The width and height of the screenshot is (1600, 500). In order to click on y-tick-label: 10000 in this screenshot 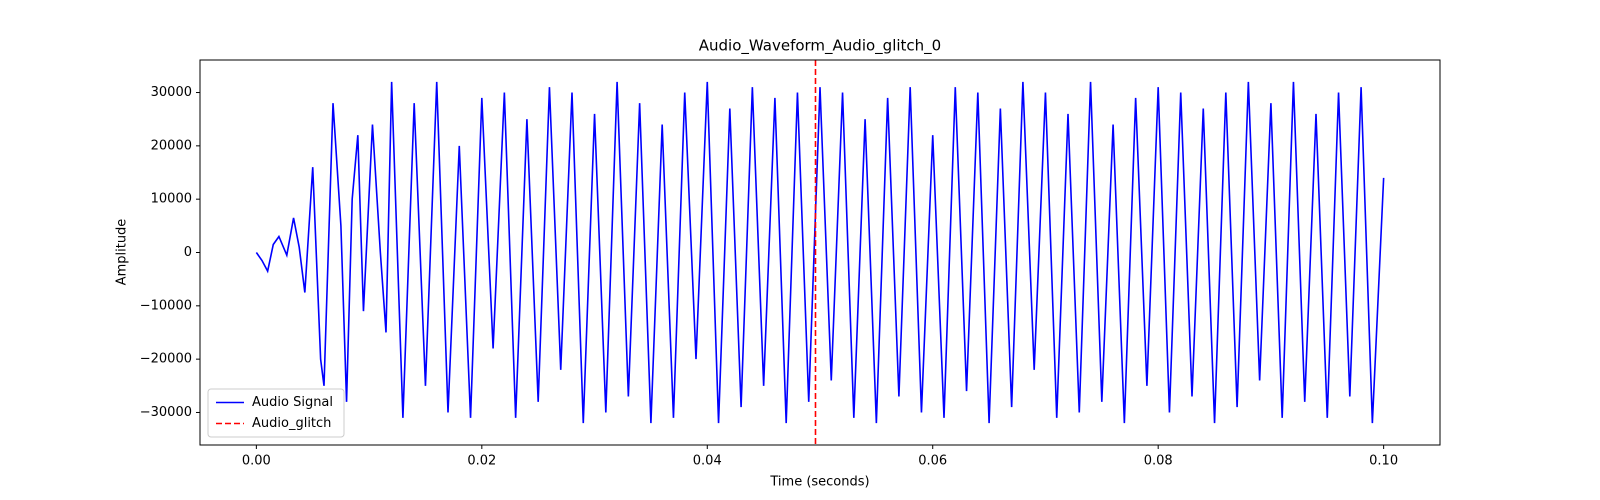, I will do `click(171, 199)`.